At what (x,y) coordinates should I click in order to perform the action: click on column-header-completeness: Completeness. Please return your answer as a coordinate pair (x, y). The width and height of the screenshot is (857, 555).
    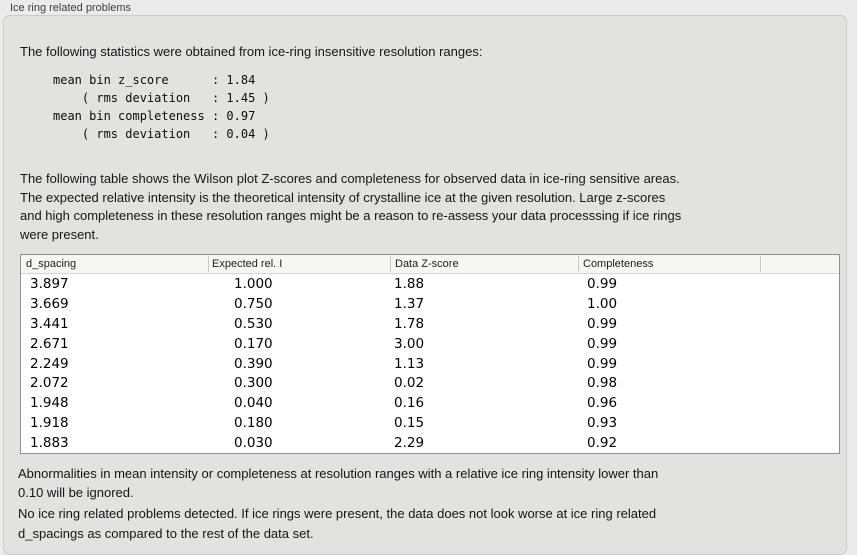
    Looking at the image, I should click on (618, 264).